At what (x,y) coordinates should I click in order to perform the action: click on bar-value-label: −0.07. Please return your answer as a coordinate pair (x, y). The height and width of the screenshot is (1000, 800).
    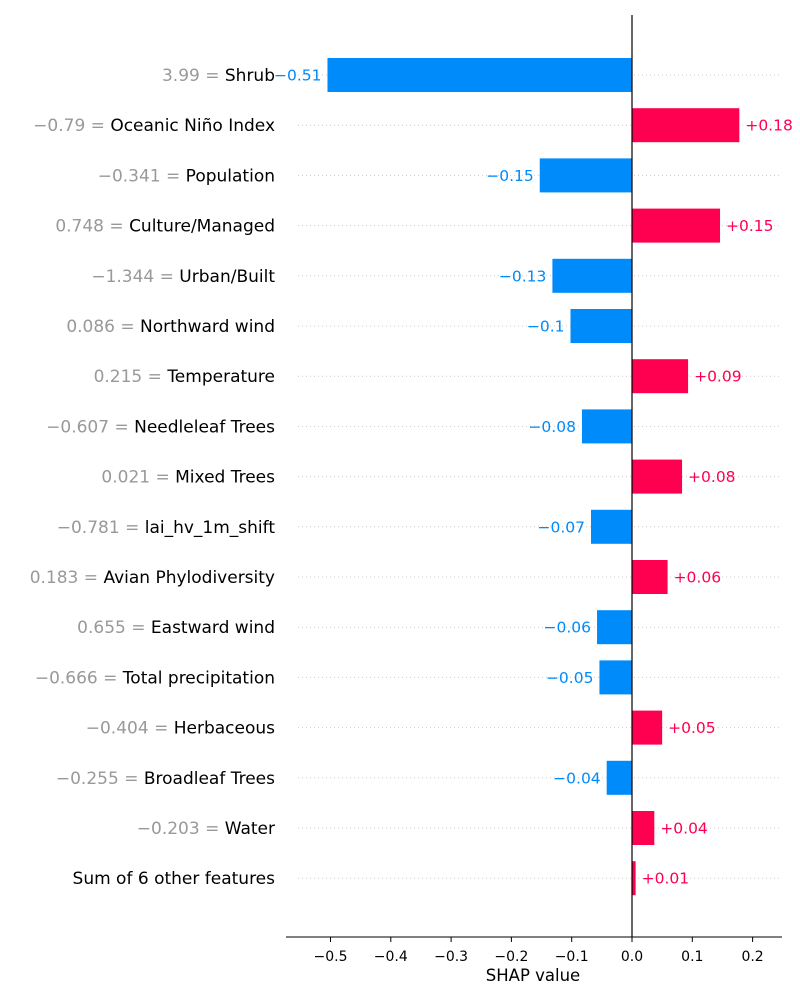
    Looking at the image, I should click on (561, 527).